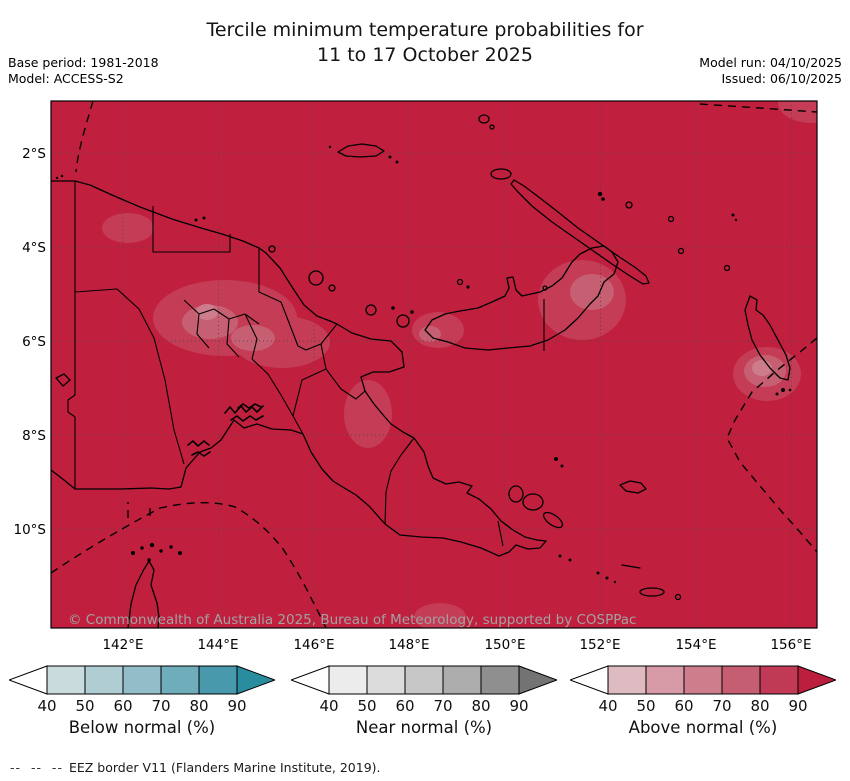  Describe the element at coordinates (727, 268) in the screenshot. I see `island-nissan` at that location.